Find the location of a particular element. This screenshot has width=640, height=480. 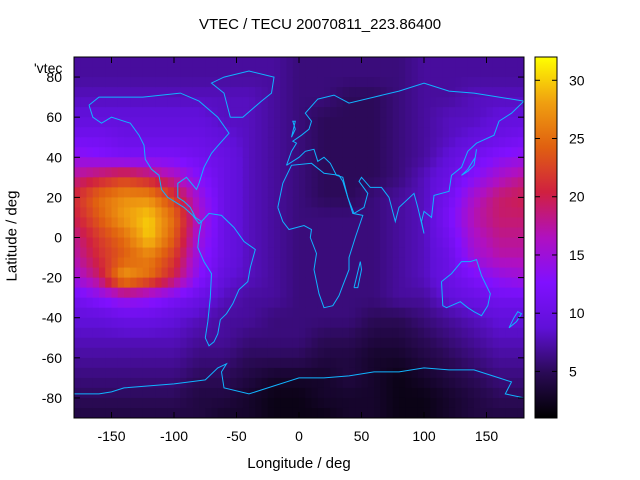

coastline-path is located at coordinates (242, 94).